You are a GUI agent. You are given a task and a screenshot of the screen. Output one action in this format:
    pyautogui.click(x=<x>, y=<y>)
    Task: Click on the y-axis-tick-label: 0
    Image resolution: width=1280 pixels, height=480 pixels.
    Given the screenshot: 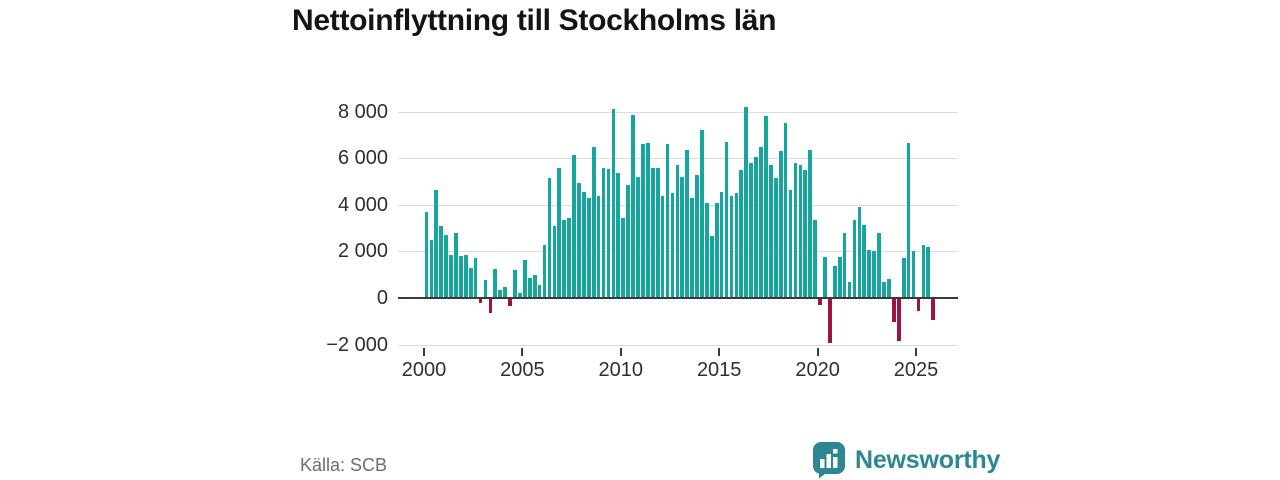 What is the action you would take?
    pyautogui.click(x=382, y=298)
    